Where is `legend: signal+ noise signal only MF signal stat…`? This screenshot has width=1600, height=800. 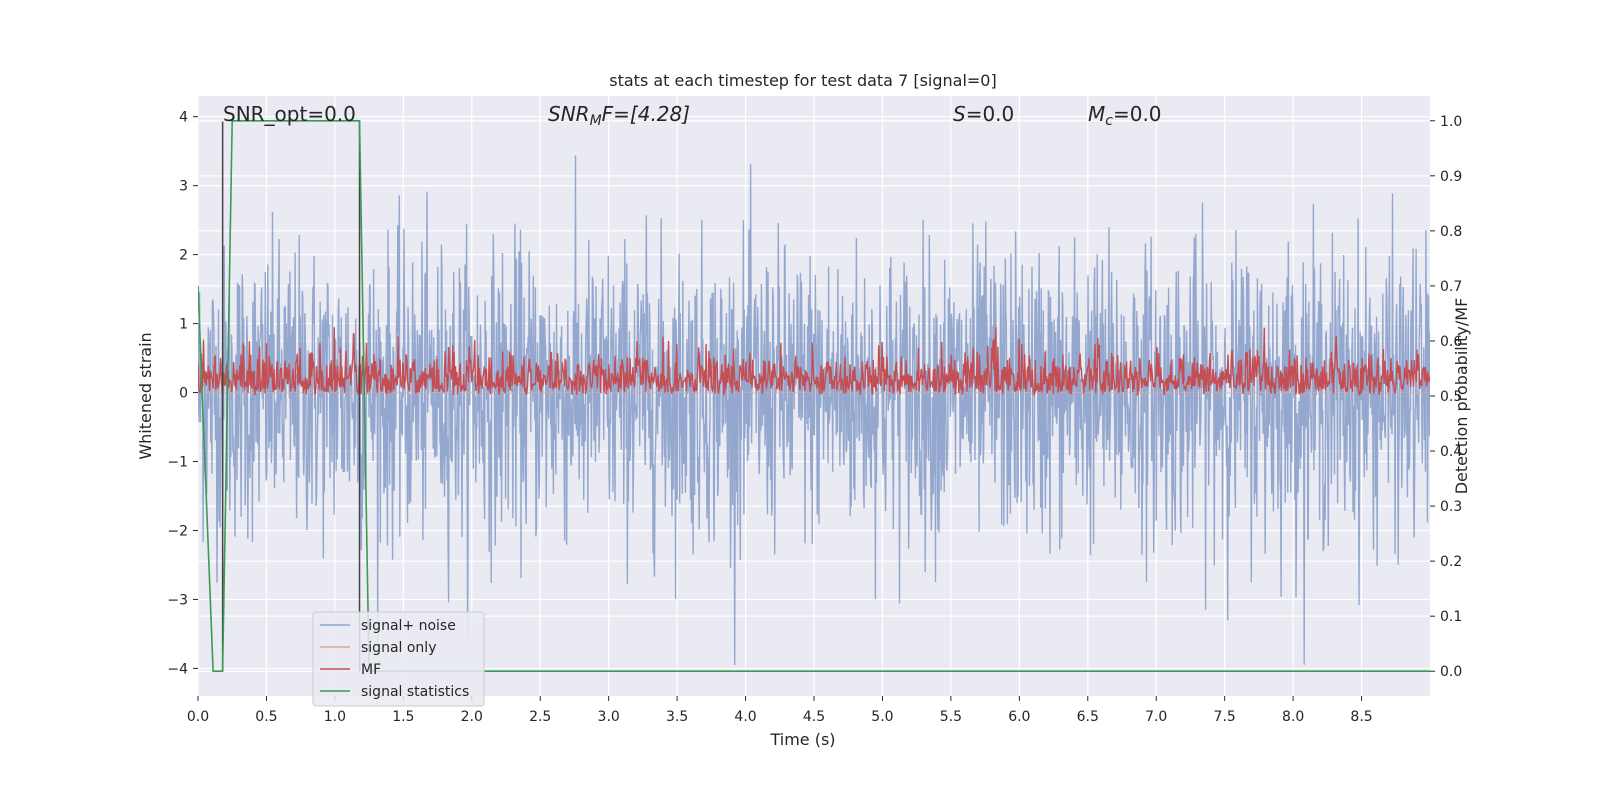
legend: signal+ noise signal only MF signal stat… is located at coordinates (398, 659).